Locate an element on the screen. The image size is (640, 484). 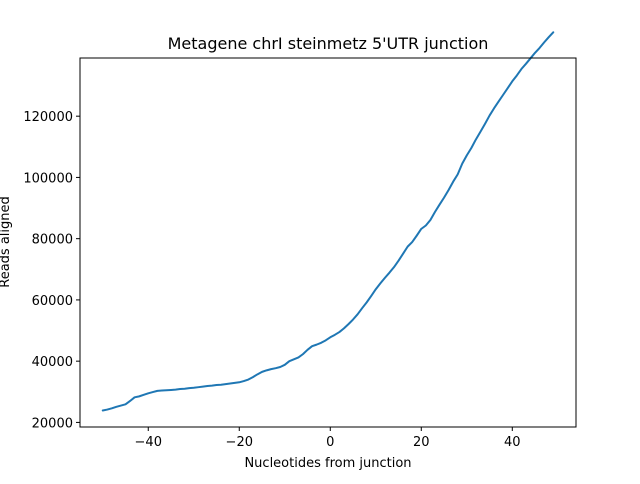
y-axis: 20000 40000 60000 80000 100000 120000 is located at coordinates (51, 270).